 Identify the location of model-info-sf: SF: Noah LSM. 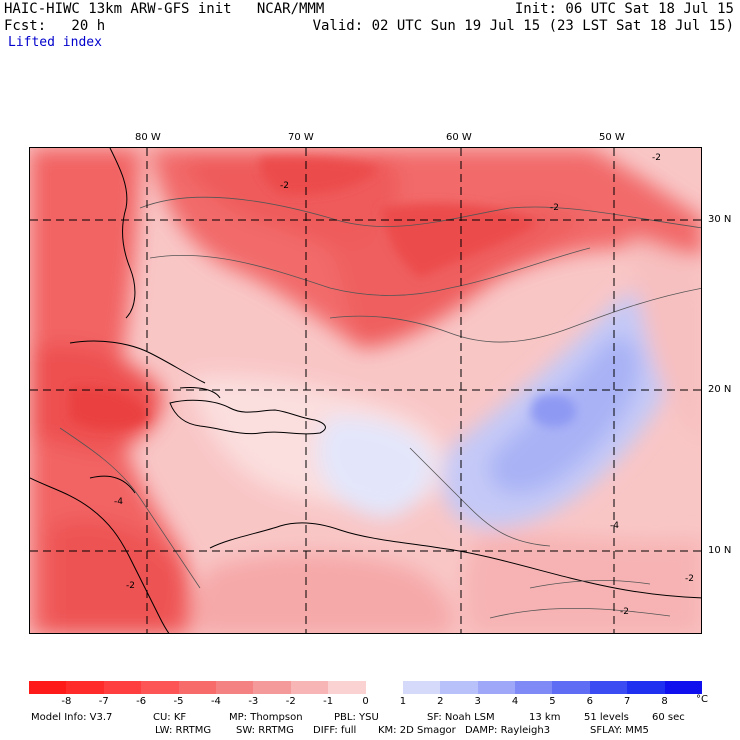
(461, 717).